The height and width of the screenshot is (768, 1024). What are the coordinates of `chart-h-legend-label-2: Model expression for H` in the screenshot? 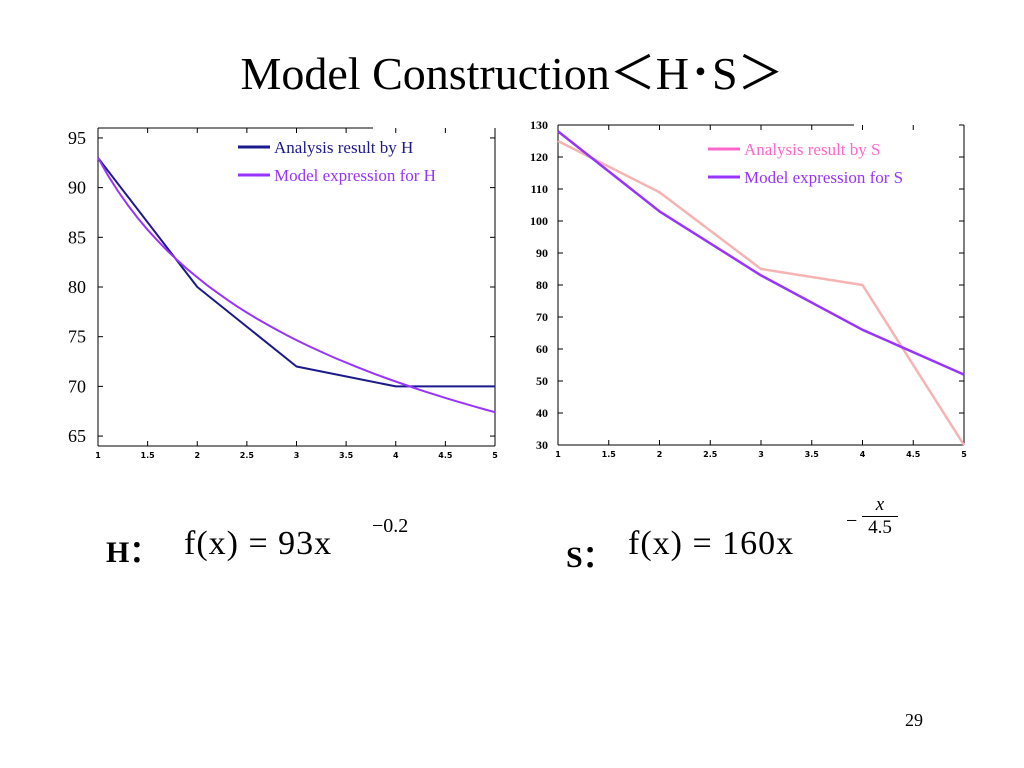 It's located at (355, 175).